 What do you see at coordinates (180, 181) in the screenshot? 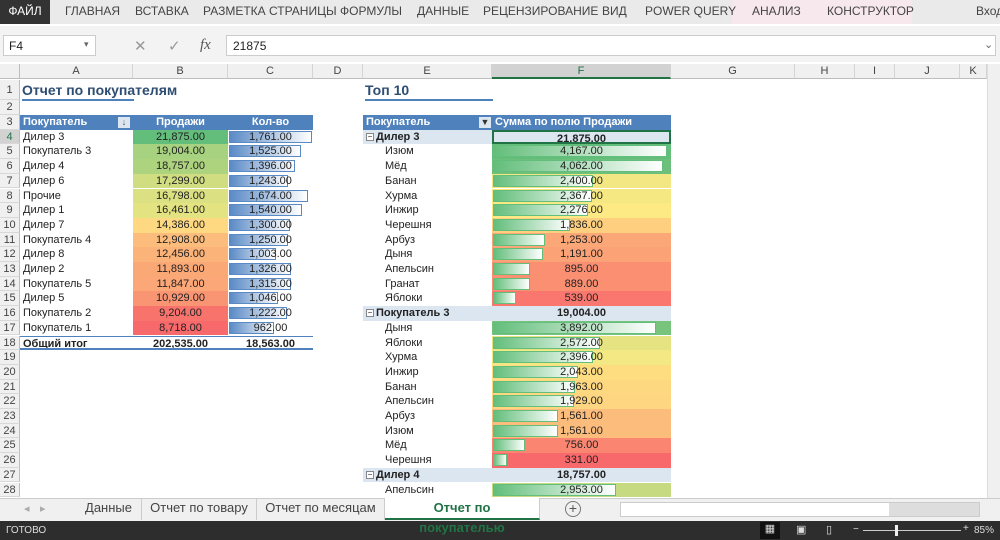
I see `sales-value: 17,299.00` at bounding box center [180, 181].